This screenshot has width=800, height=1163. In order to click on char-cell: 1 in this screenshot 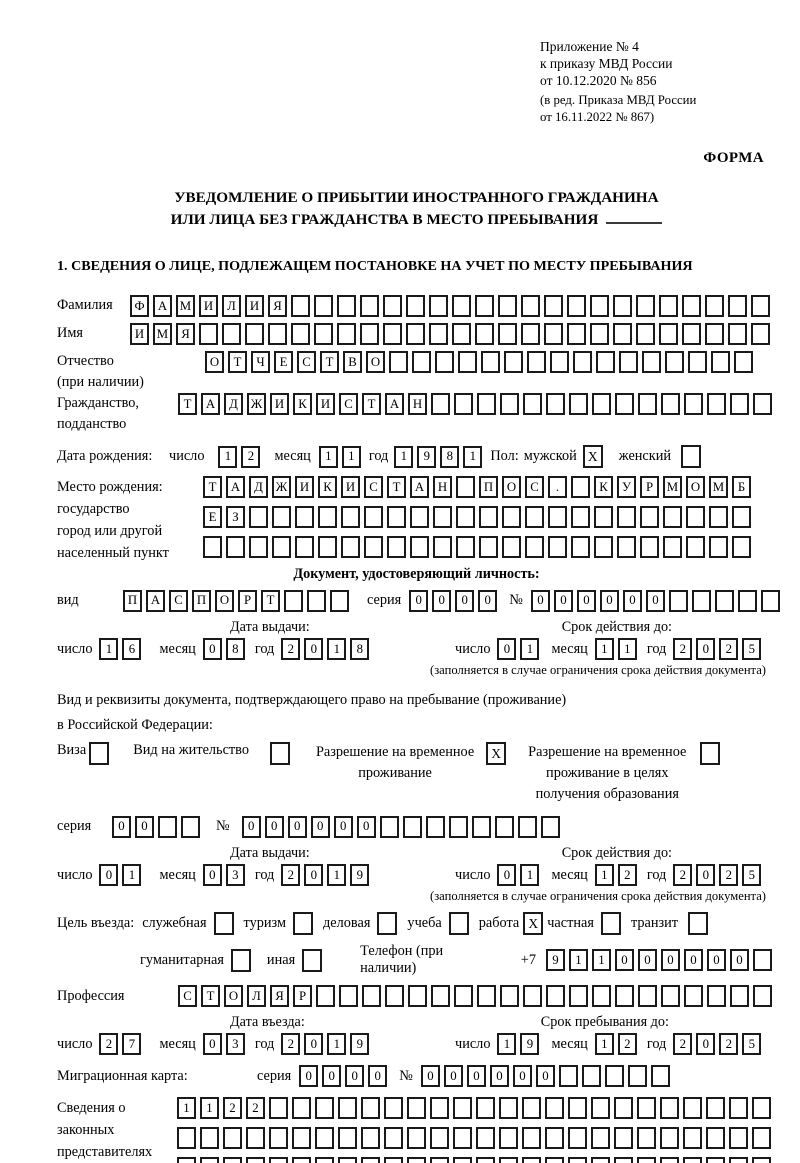, I will do `click(337, 875)`.